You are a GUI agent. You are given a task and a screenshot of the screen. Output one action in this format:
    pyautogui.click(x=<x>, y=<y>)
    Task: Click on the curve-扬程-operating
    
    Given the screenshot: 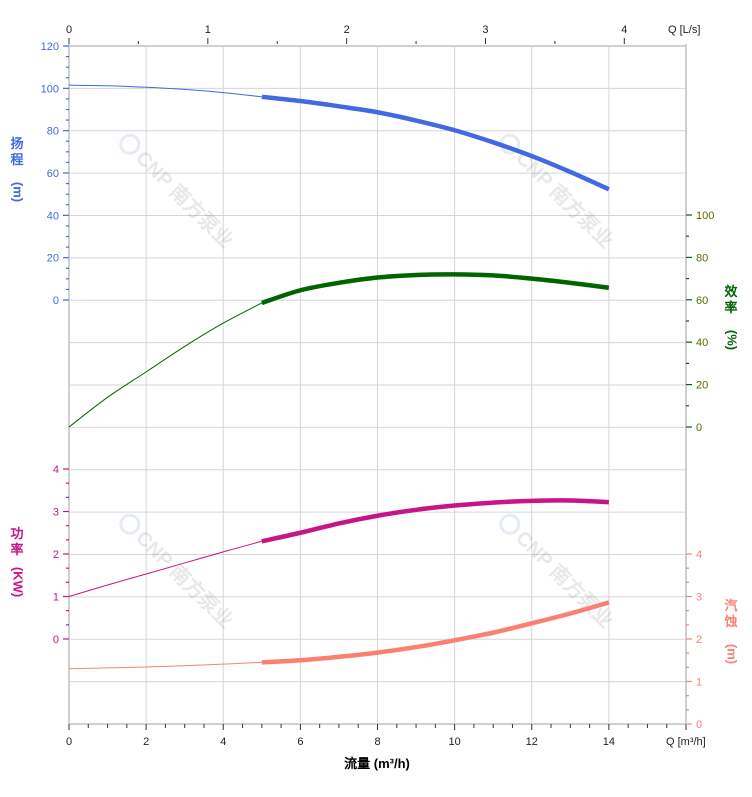 What is the action you would take?
    pyautogui.click(x=435, y=143)
    